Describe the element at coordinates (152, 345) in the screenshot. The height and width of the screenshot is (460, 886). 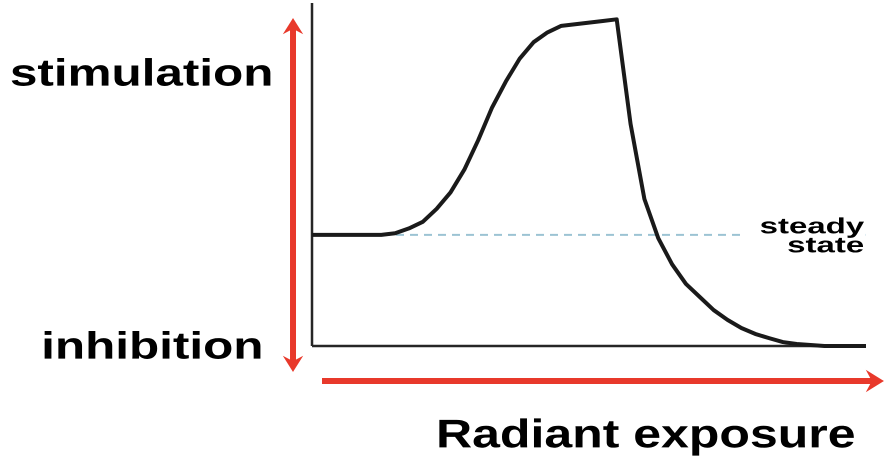
I see `text: inhibition` at that location.